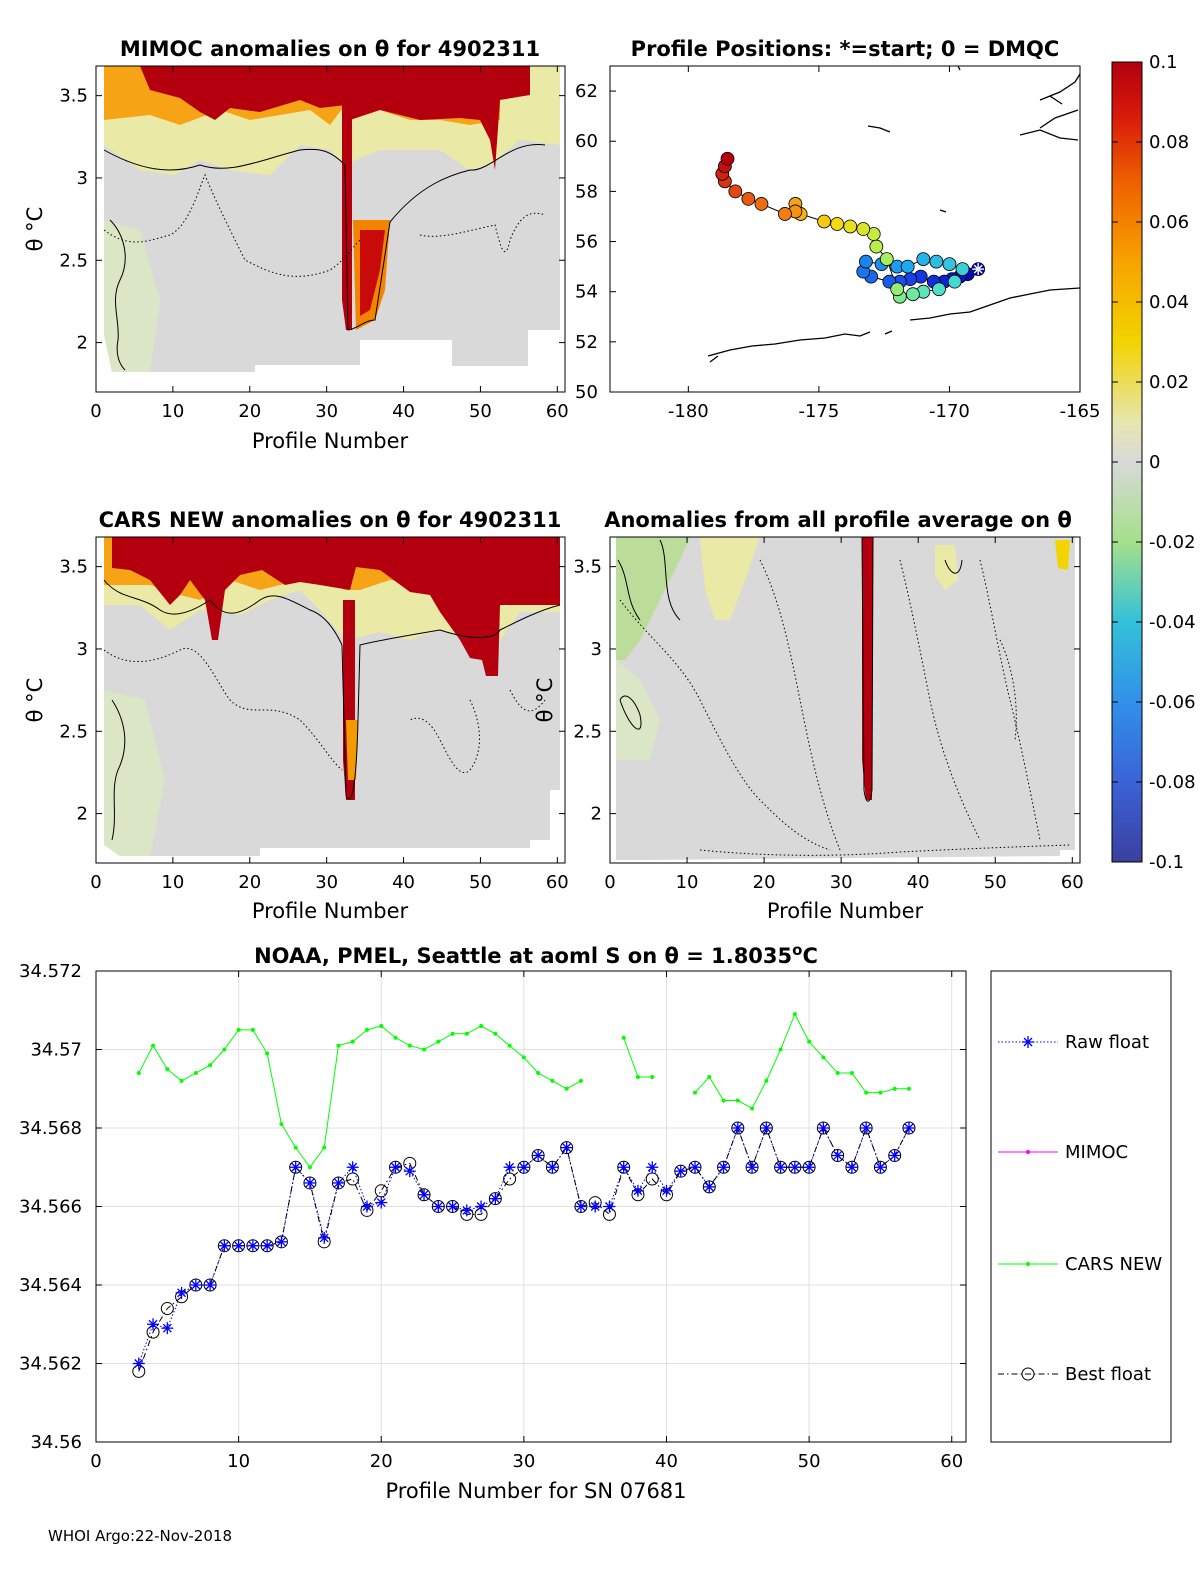 The height and width of the screenshot is (1575, 1200). What do you see at coordinates (730, 578) in the screenshot?
I see `avg-yellow-patch` at bounding box center [730, 578].